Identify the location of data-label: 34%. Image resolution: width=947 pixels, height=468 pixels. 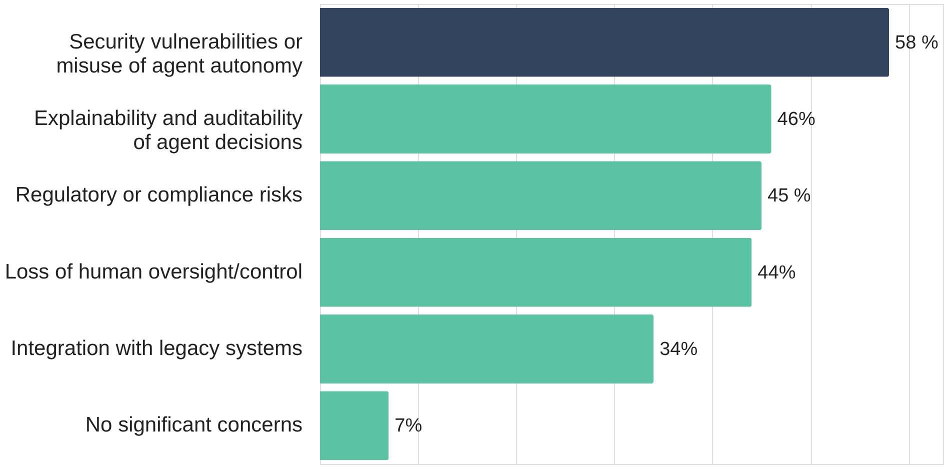
(679, 349).